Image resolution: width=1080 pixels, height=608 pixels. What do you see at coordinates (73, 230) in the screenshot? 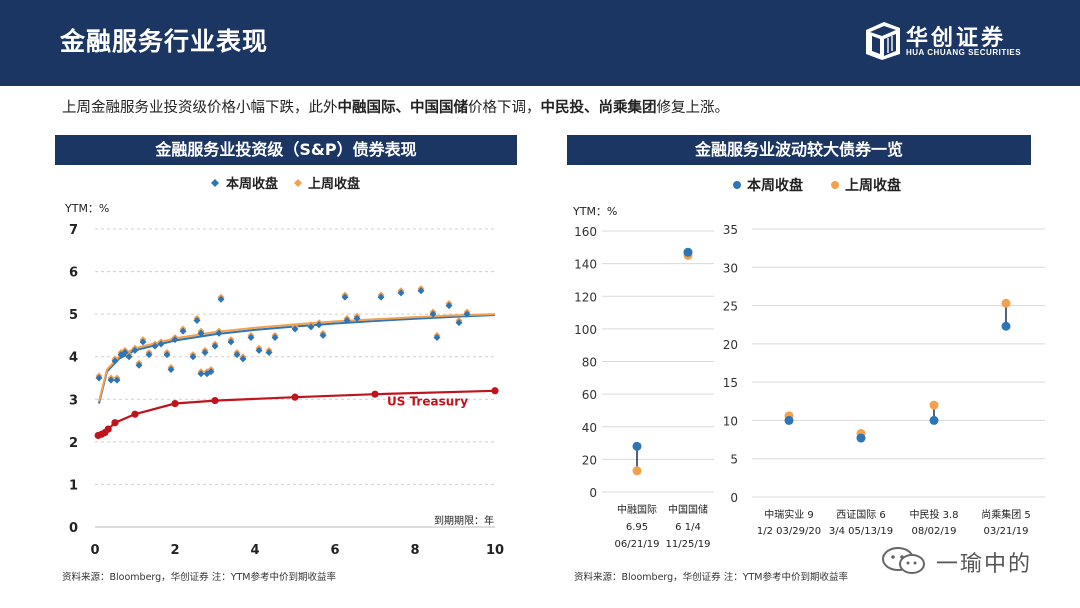
I see `left-y-tick: 7` at bounding box center [73, 230].